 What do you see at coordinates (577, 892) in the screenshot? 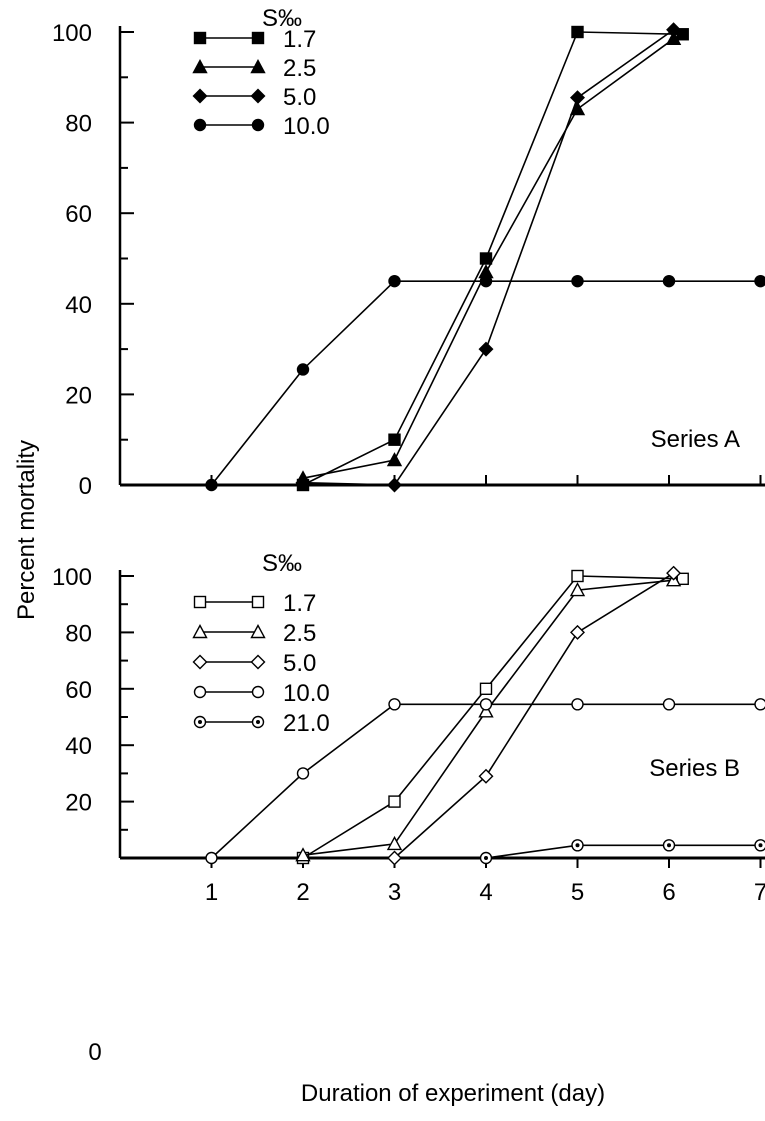
I see `x-tick-label: 5` at bounding box center [577, 892].